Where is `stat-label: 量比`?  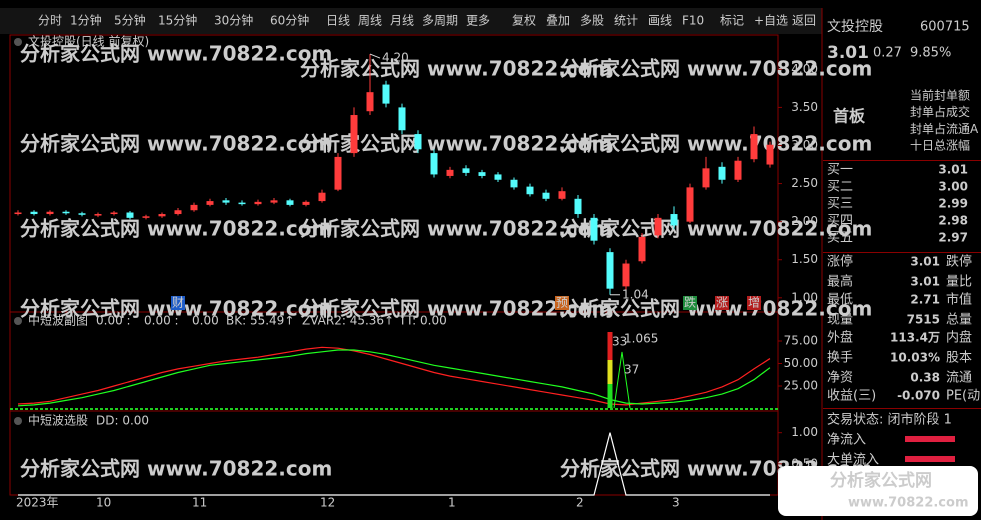 stat-label: 量比 is located at coordinates (959, 282).